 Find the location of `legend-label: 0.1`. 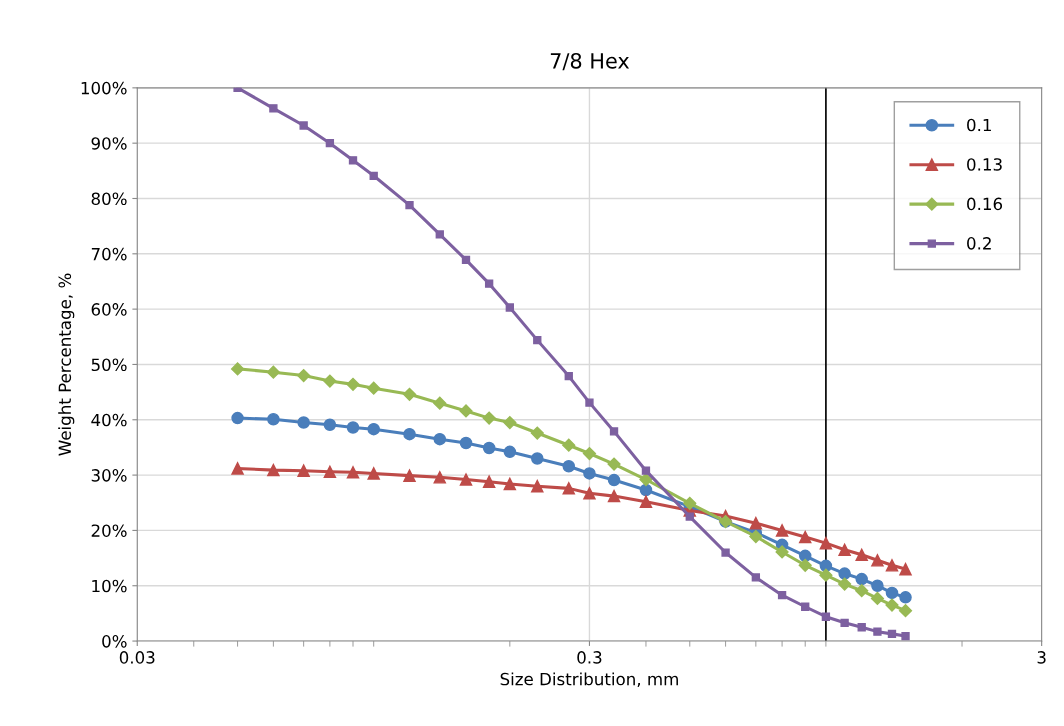

legend-label: 0.1 is located at coordinates (979, 125).